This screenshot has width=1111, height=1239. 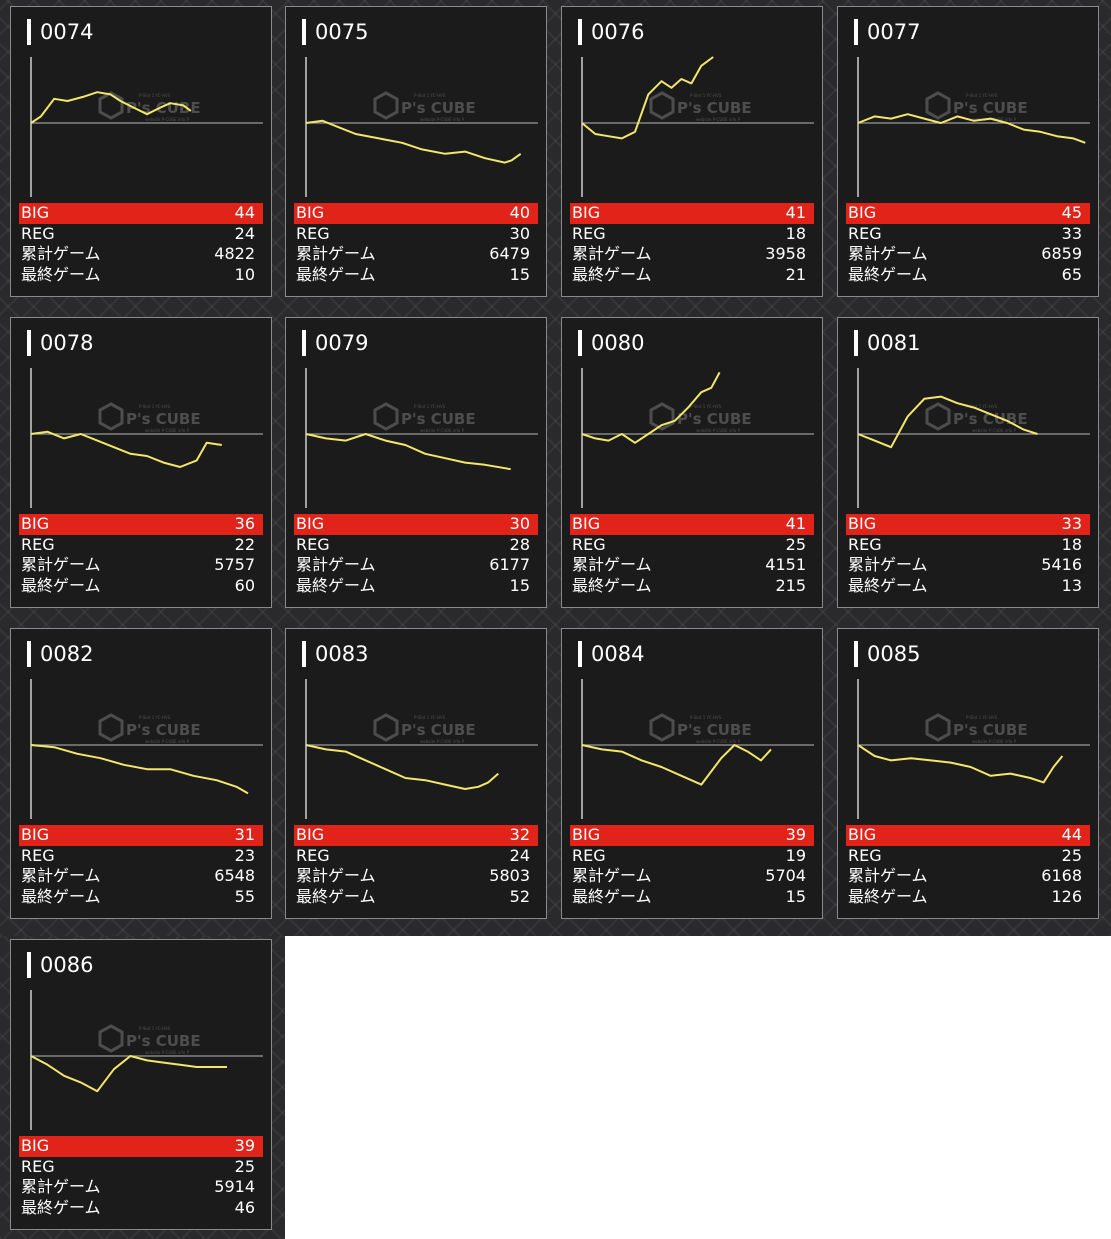 I want to click on big-row: BIG 44, so click(x=968, y=835).